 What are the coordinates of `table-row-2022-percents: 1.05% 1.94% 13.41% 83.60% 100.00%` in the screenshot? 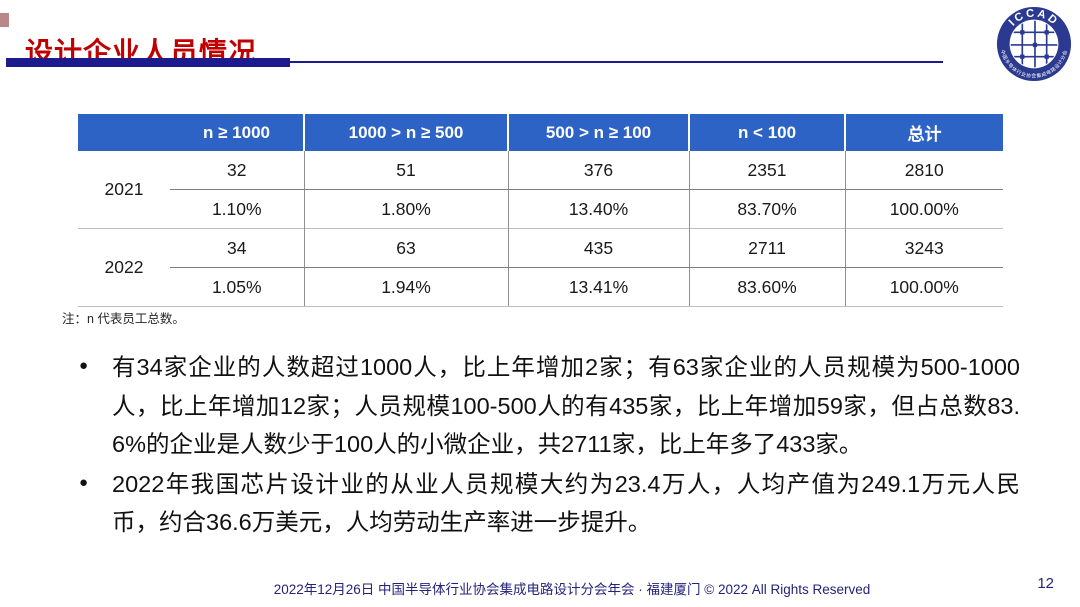 It's located at (540, 287).